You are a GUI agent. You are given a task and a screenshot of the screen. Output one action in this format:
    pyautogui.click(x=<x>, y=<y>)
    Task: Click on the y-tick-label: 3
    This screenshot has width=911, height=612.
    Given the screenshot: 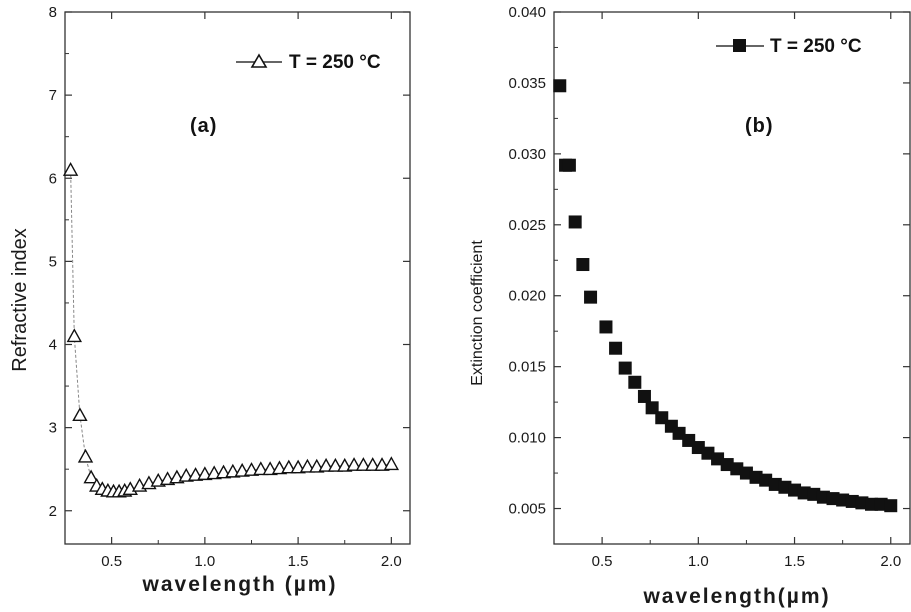 What is the action you would take?
    pyautogui.click(x=53, y=428)
    